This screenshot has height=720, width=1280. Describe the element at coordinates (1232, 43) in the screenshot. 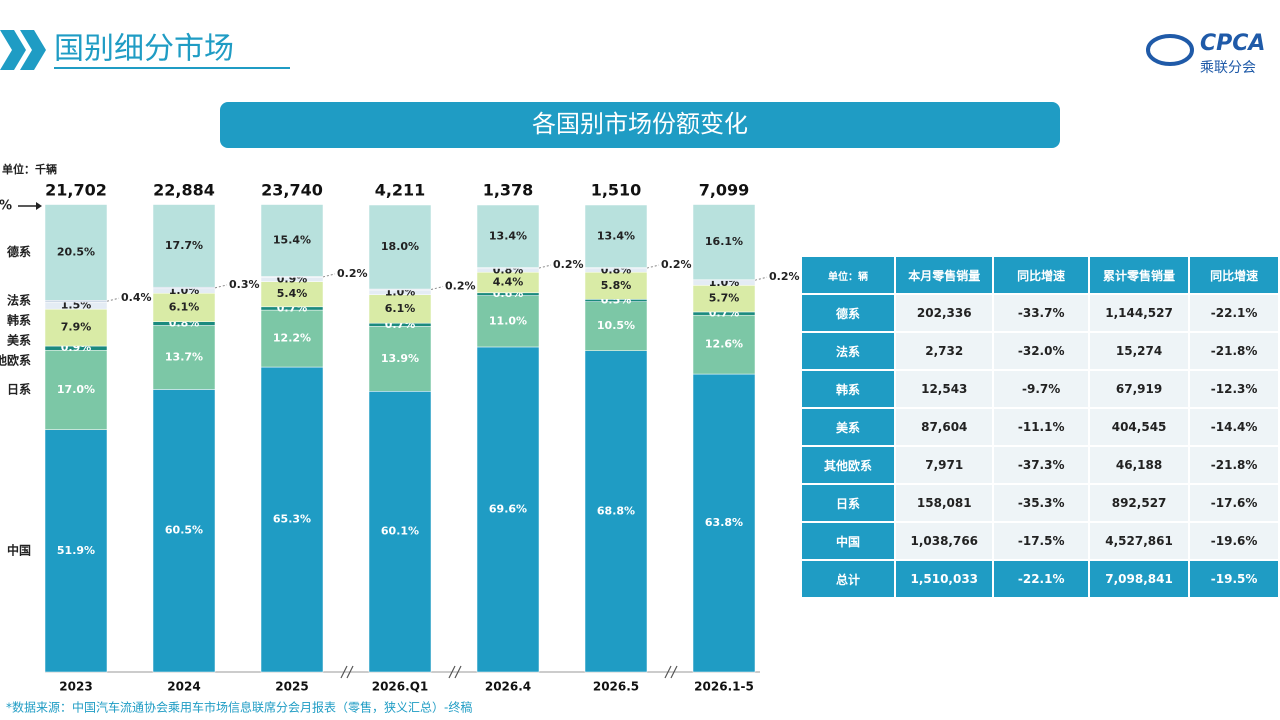

I see `logo: CPCA` at that location.